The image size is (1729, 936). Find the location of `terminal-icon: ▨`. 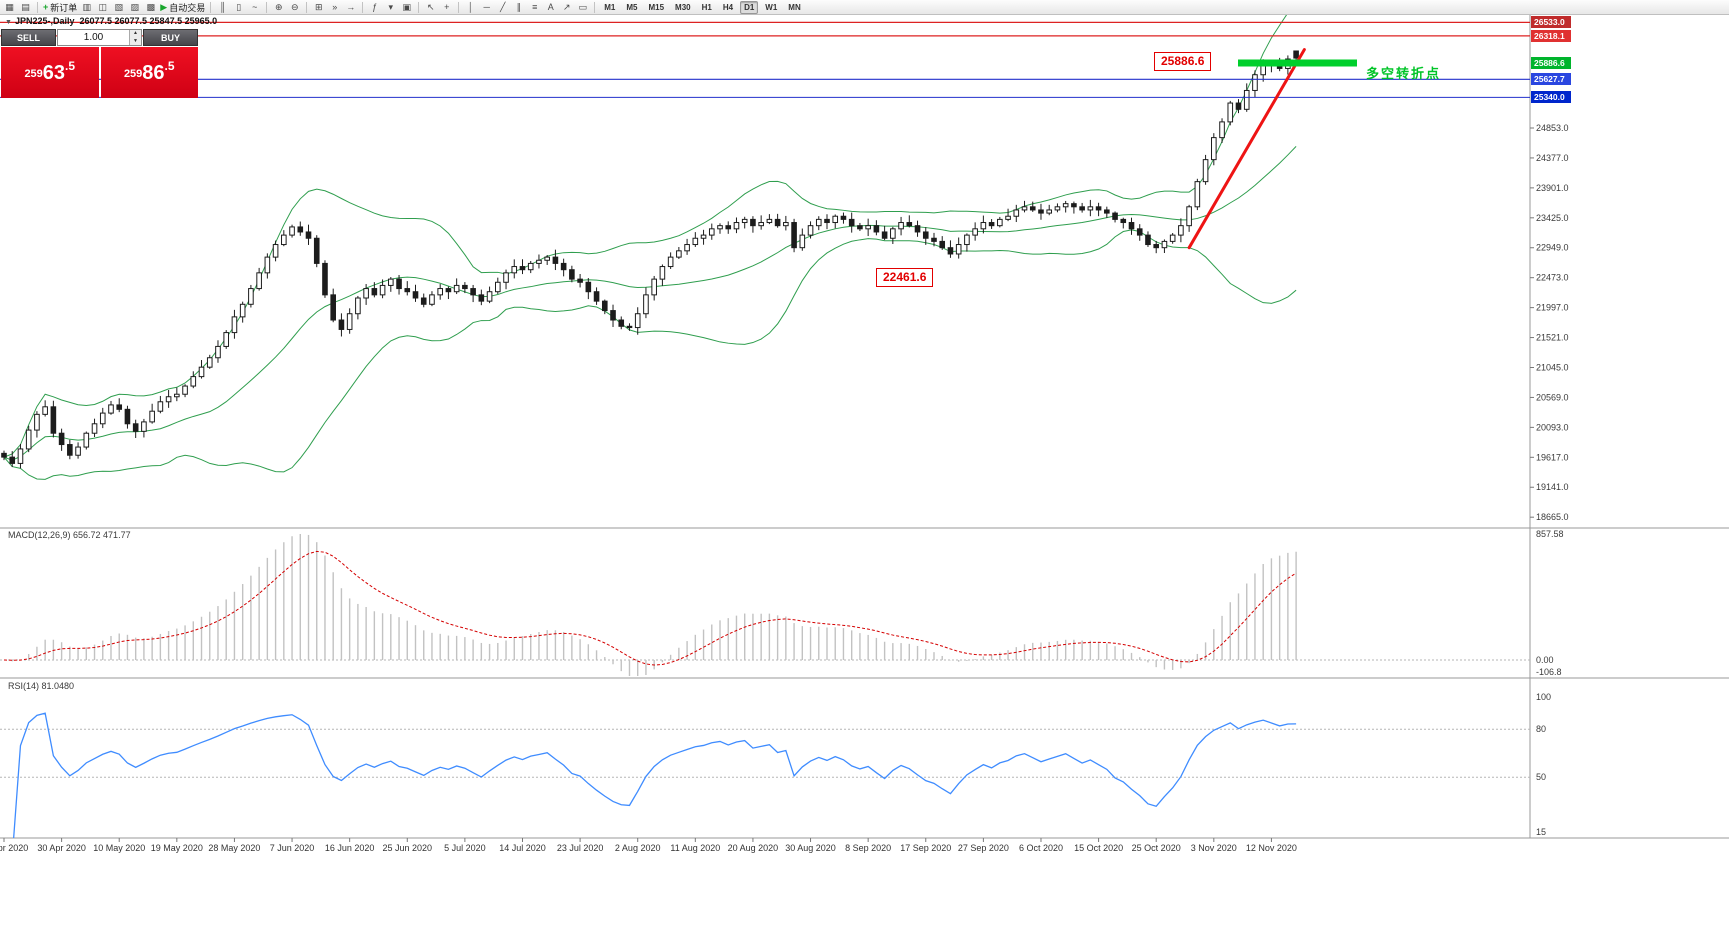

terminal-icon: ▨ is located at coordinates (135, 7).